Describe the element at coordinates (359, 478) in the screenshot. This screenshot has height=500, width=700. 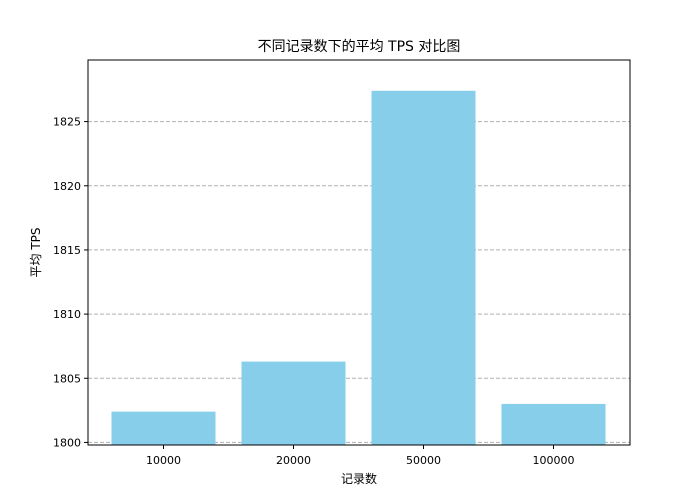
I see `x-axis-label: 记录数` at that location.